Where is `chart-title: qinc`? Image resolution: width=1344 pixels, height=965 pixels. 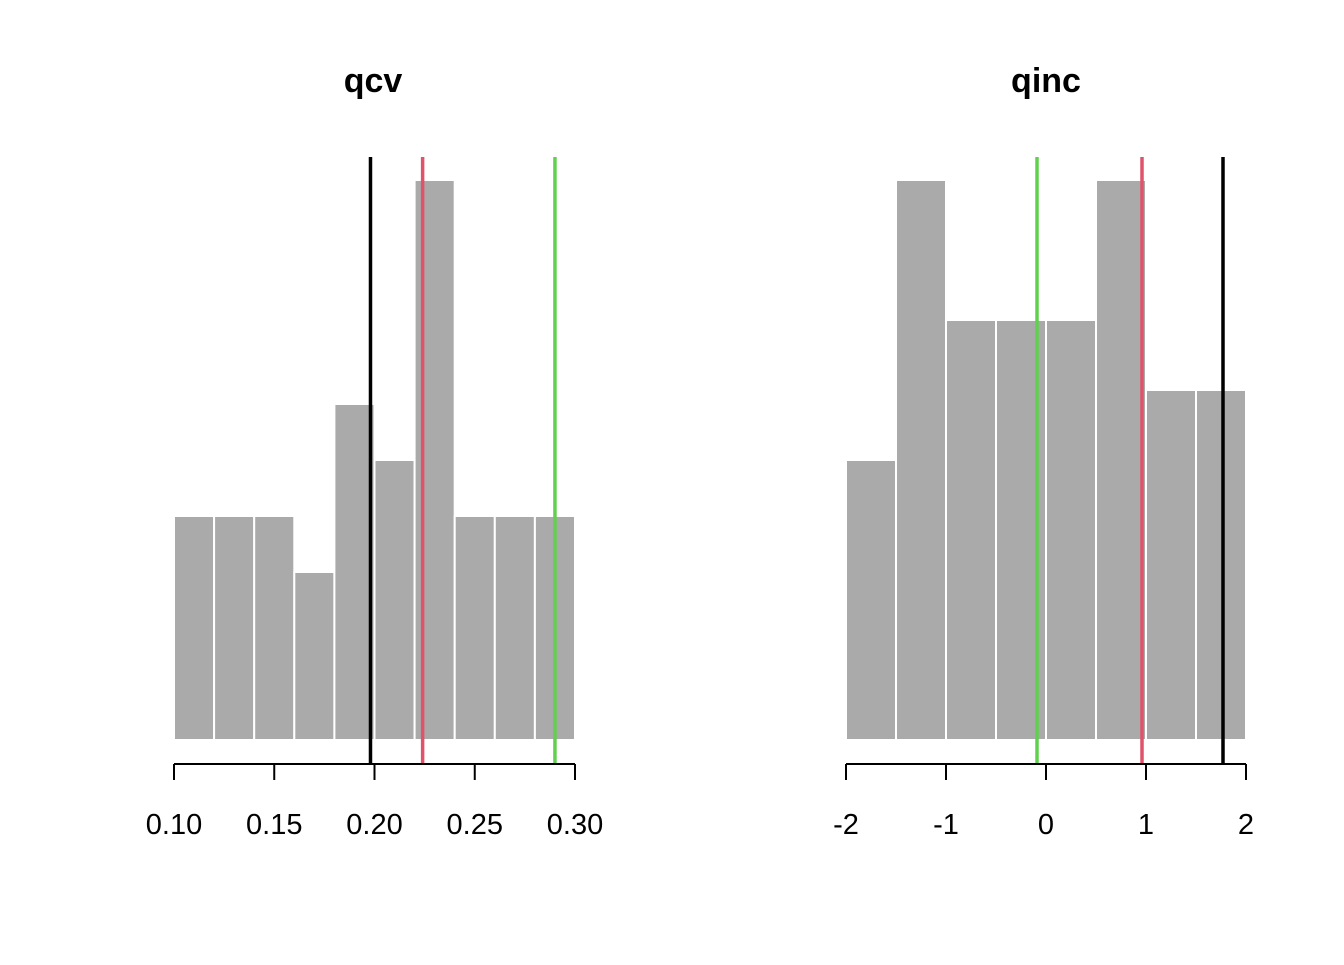 chart-title: qinc is located at coordinates (1046, 81).